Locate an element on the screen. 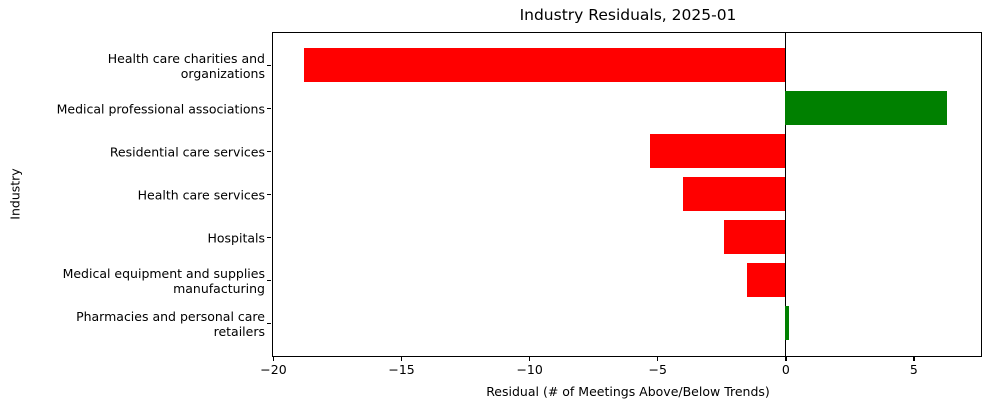 This screenshot has width=989, height=409. y-tick-label: Pharmacies and personal care retailers is located at coordinates (170, 323).